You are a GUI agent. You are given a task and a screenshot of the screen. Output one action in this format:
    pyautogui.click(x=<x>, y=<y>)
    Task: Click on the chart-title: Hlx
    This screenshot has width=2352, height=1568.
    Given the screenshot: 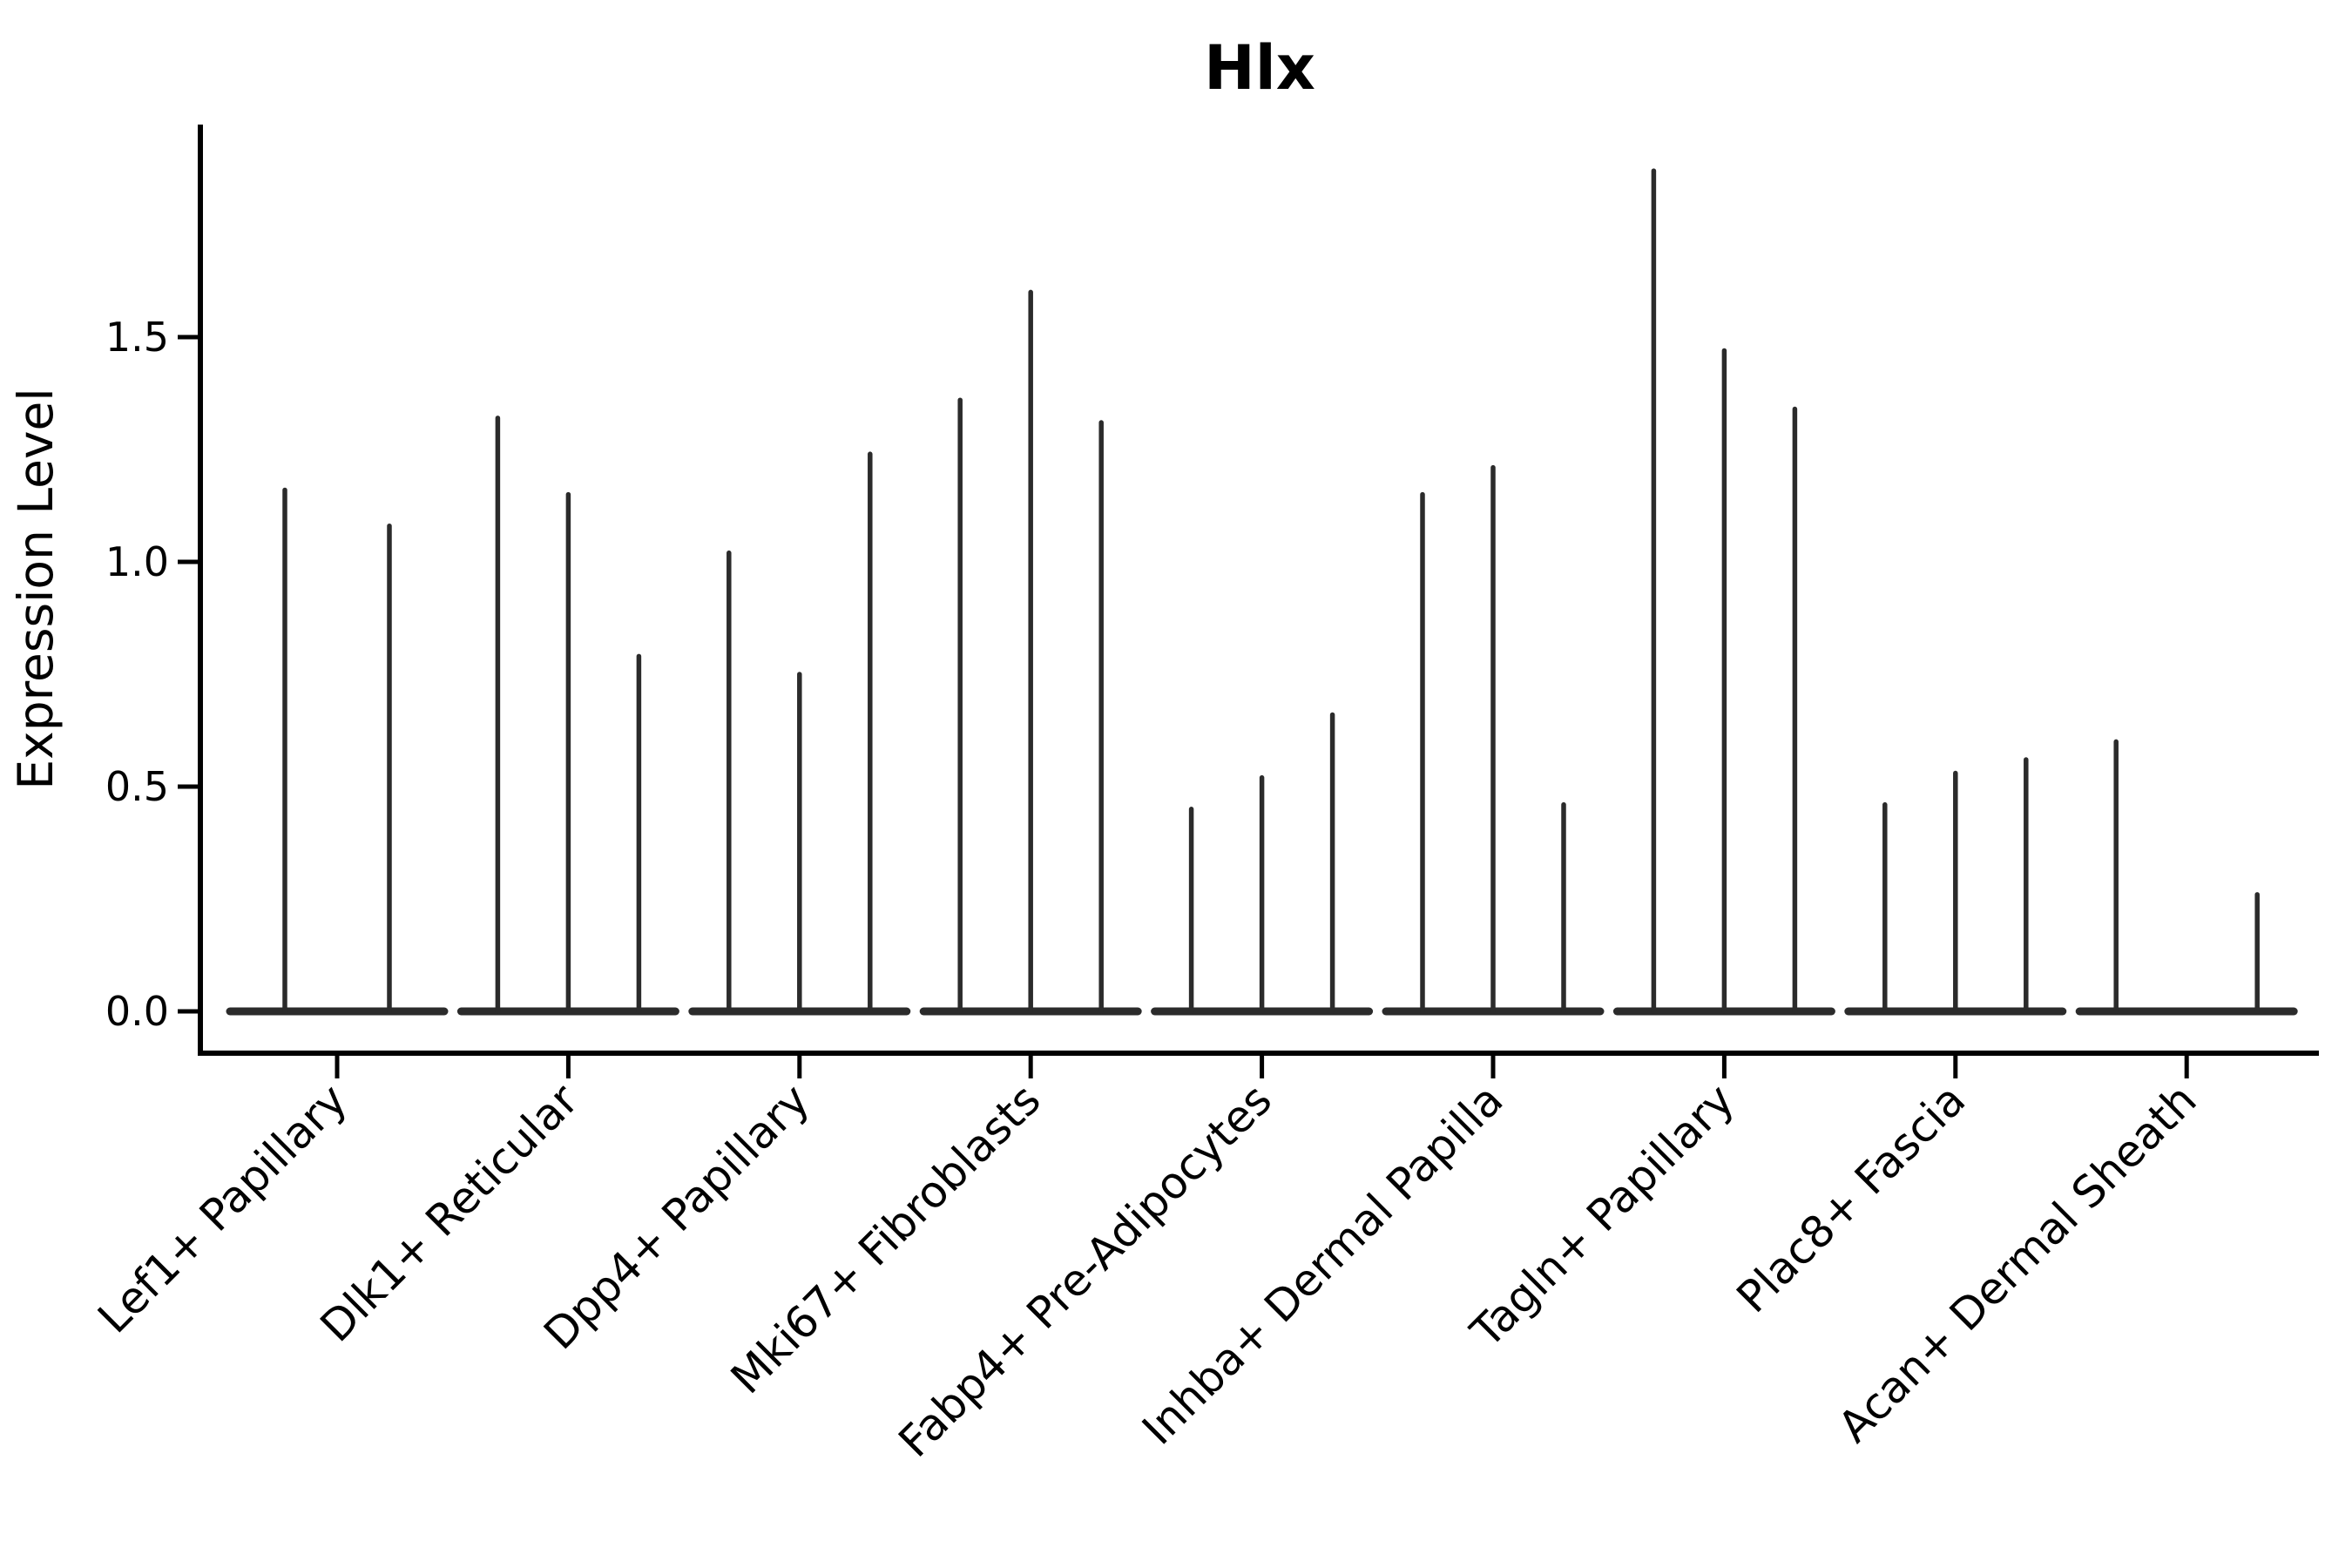 What is the action you would take?
    pyautogui.click(x=1260, y=68)
    